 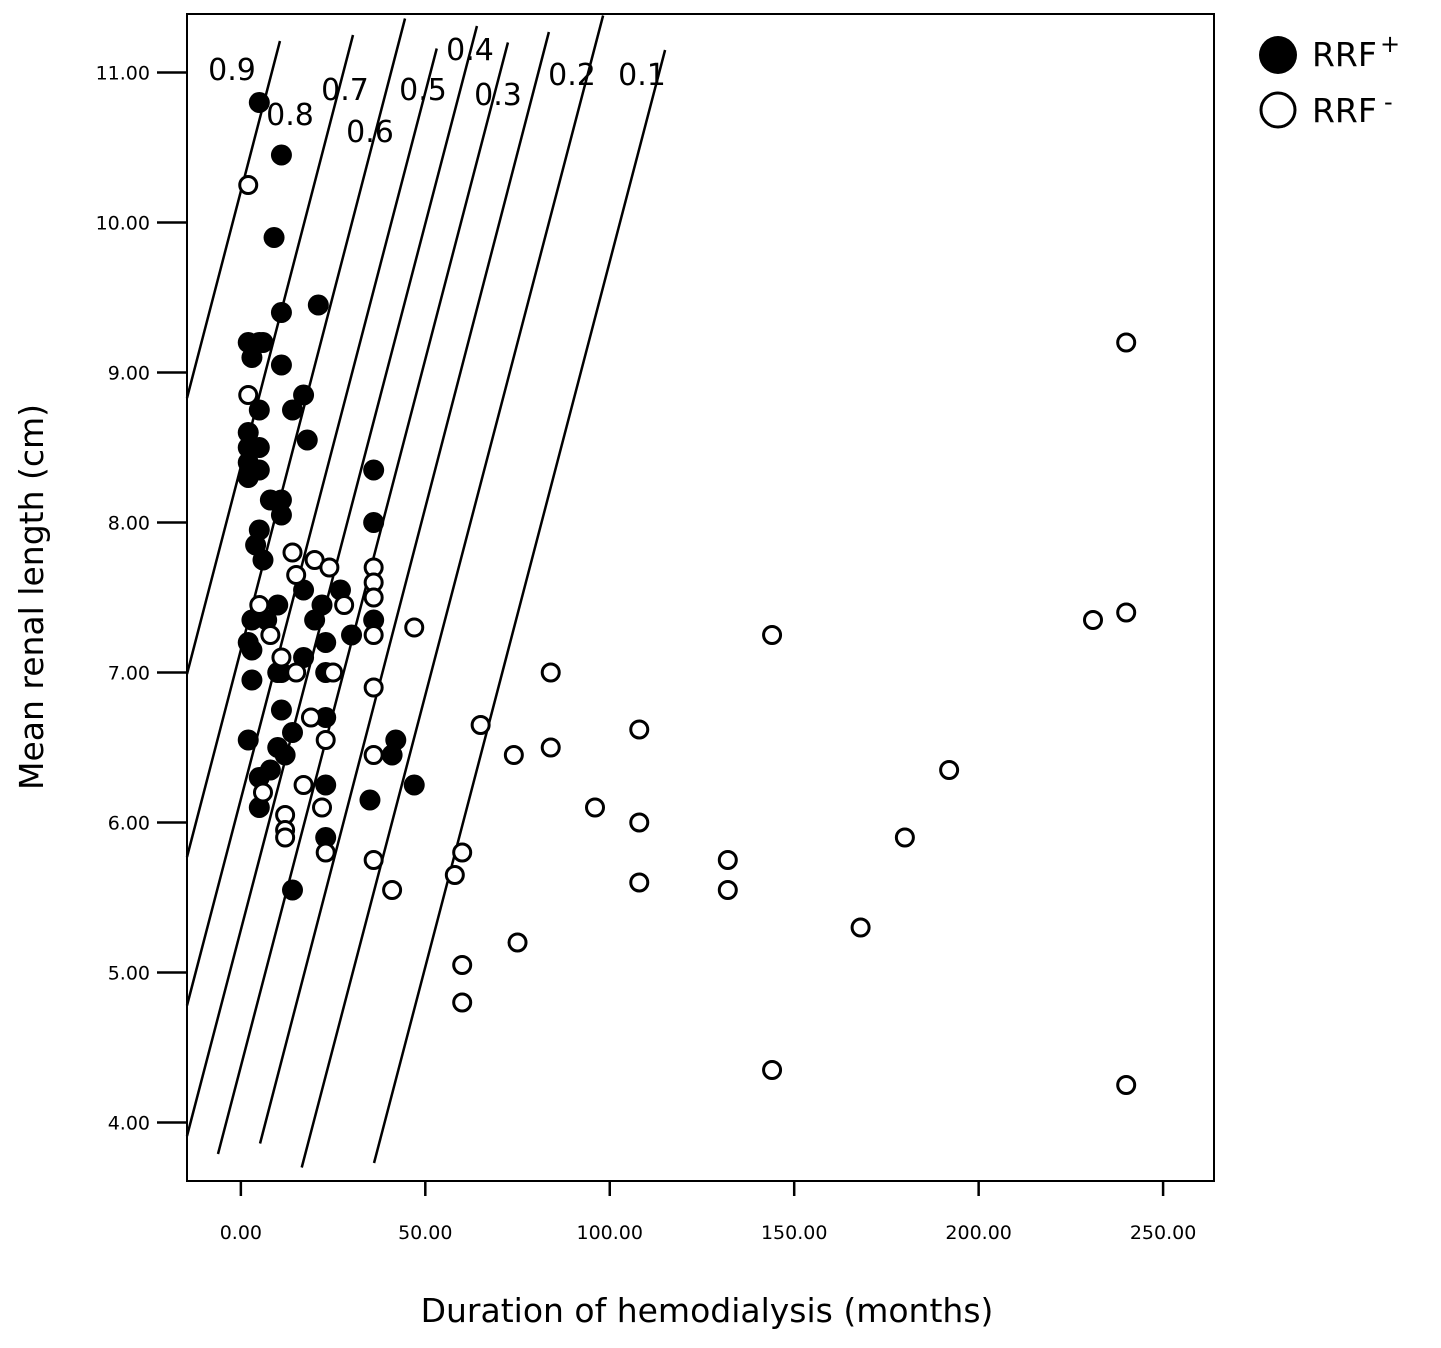 What do you see at coordinates (708, 1212) in the screenshot?
I see `x-axis: 0.00 50.00 100.00 150.00 200.00 250.00` at bounding box center [708, 1212].